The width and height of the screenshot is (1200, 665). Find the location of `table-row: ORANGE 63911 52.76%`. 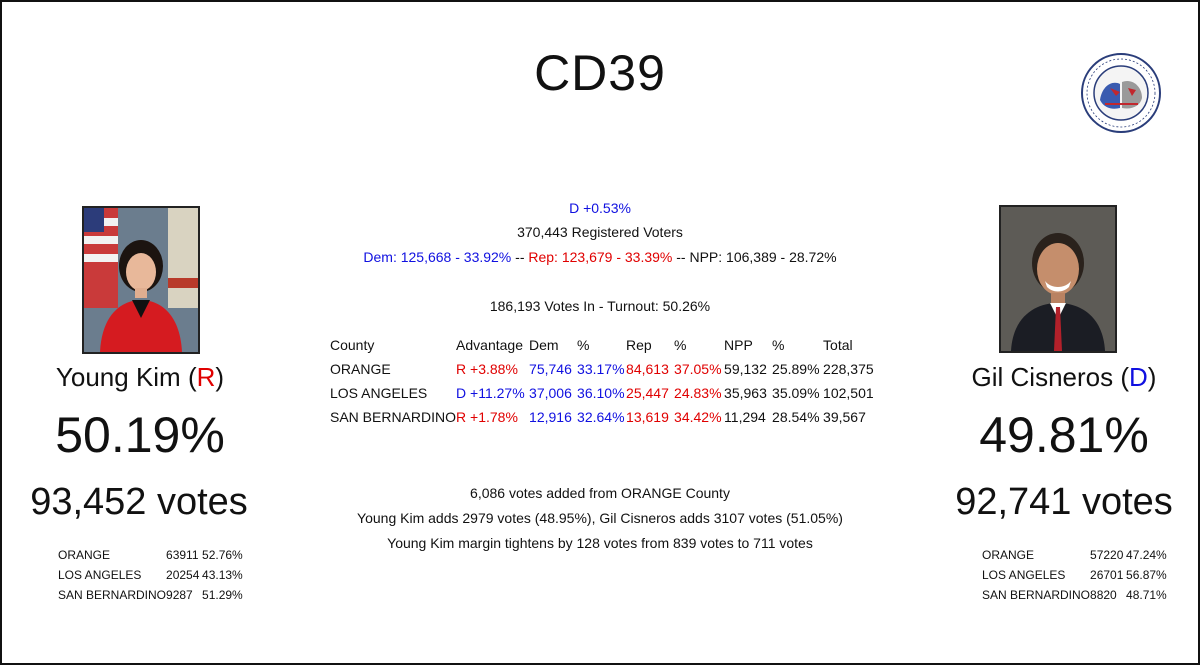

table-row: ORANGE 63911 52.76% is located at coordinates (150, 555).